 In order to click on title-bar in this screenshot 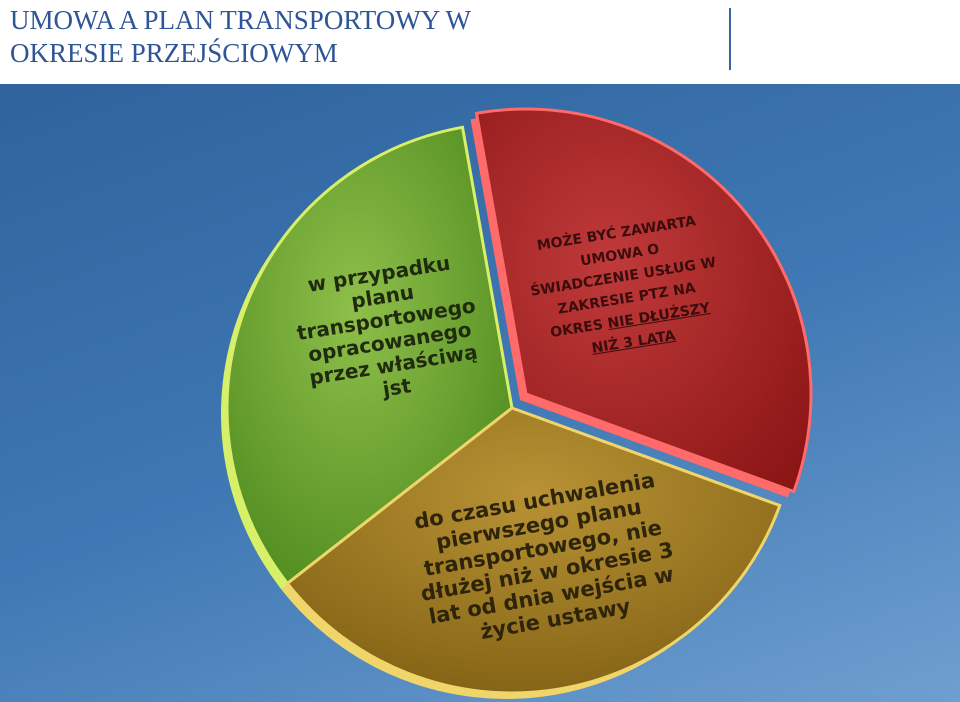, I will do `click(480, 42)`.